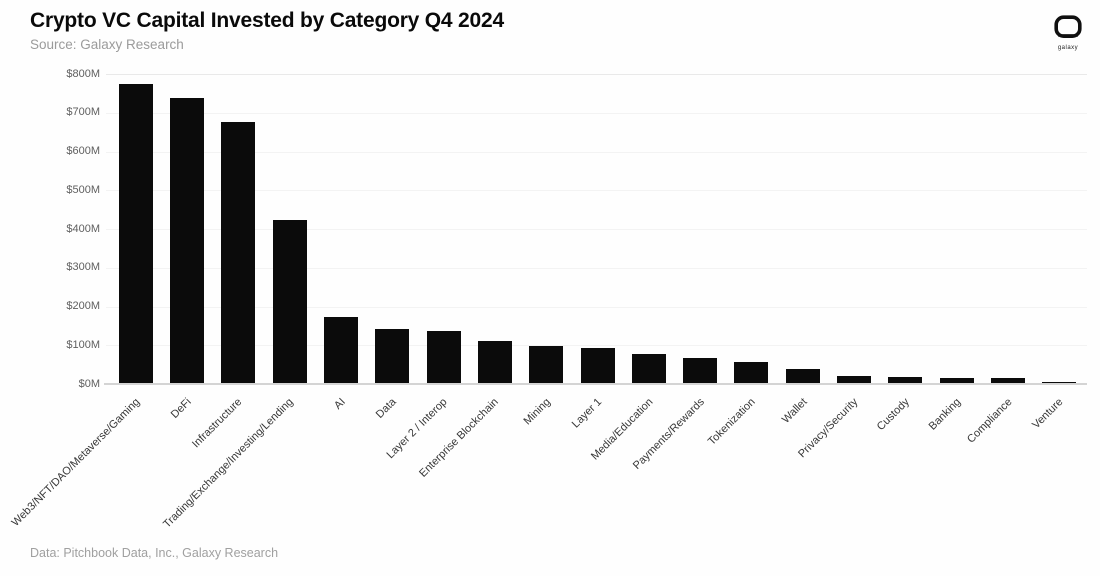 The width and height of the screenshot is (1100, 576). I want to click on bar-layer-2-interop, so click(443, 356).